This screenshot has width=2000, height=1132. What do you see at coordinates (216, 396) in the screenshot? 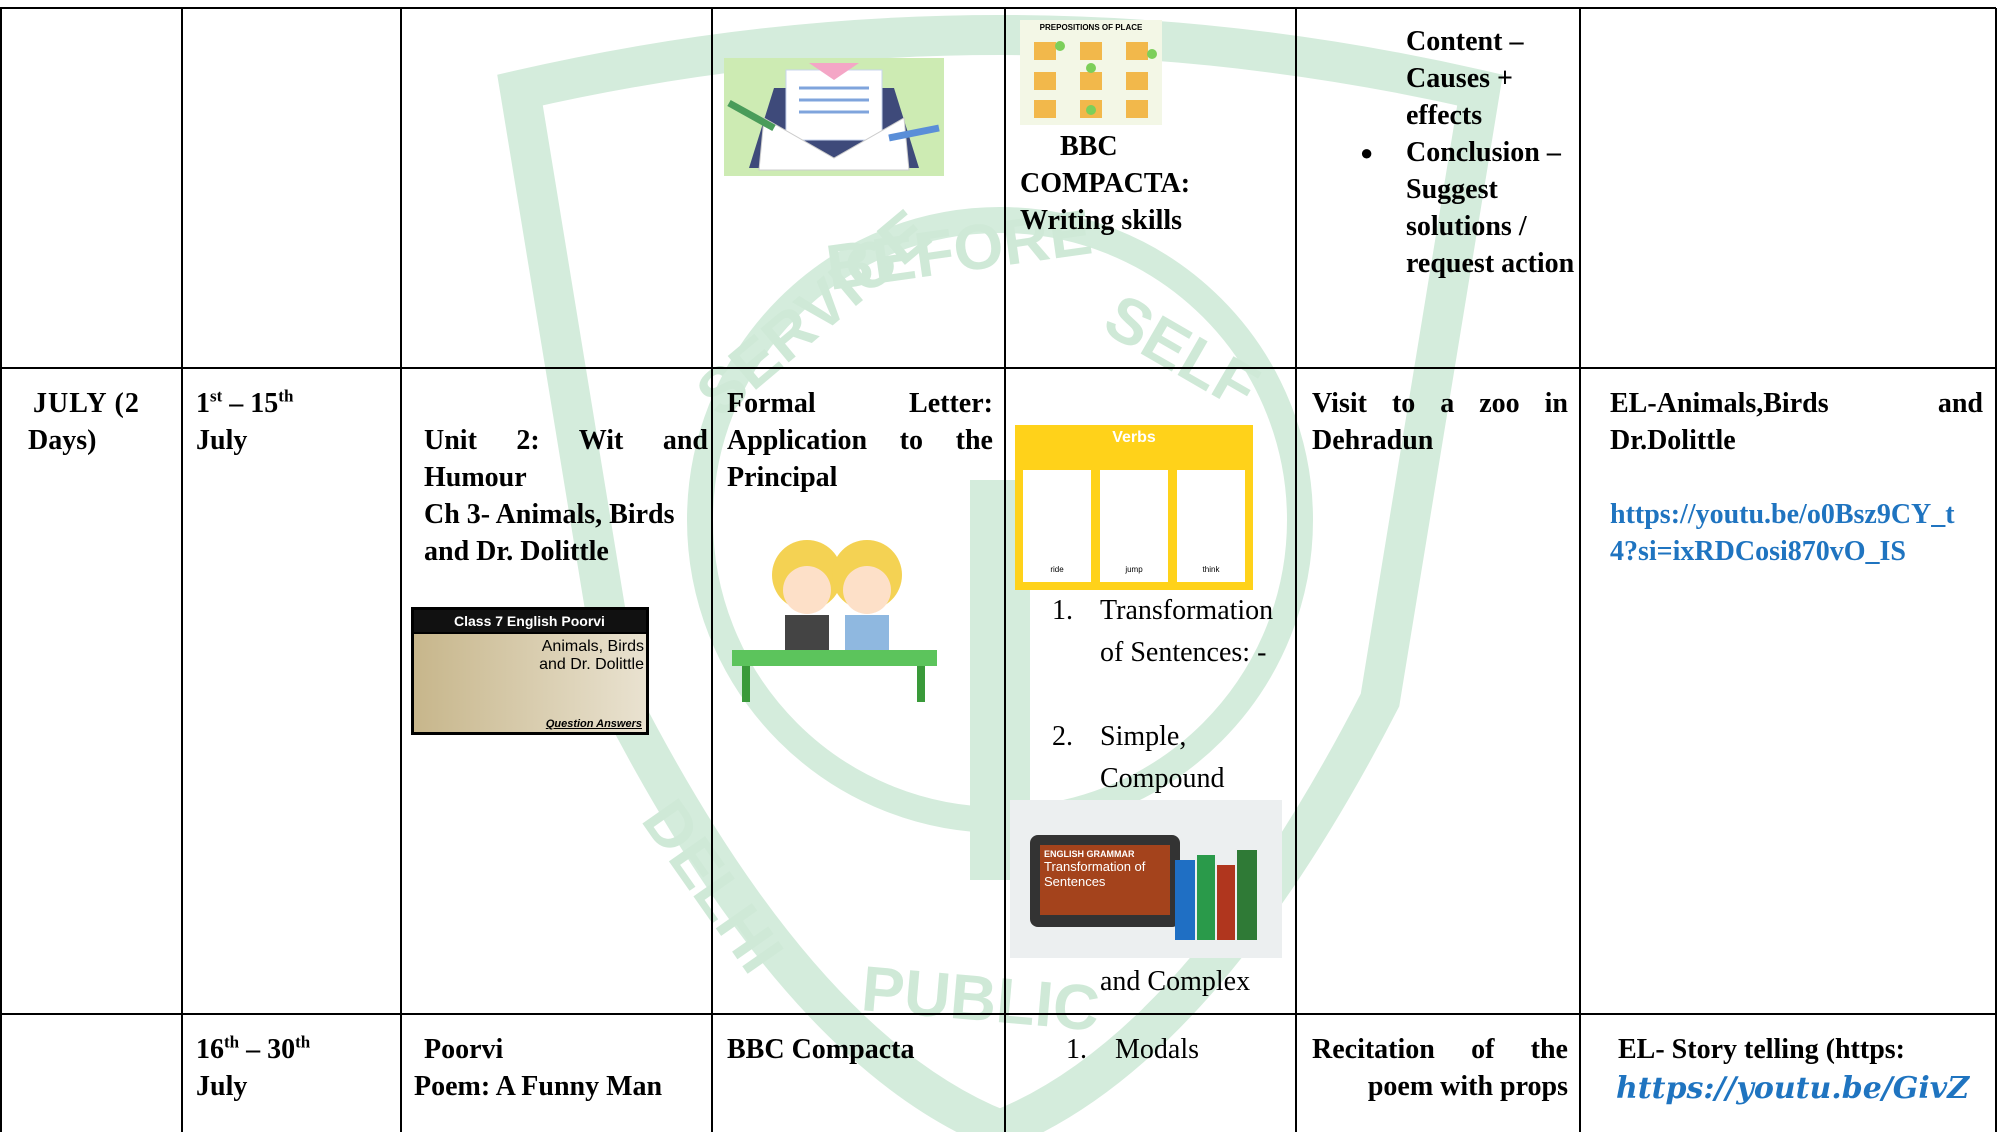
I see `ordinal: st` at bounding box center [216, 396].